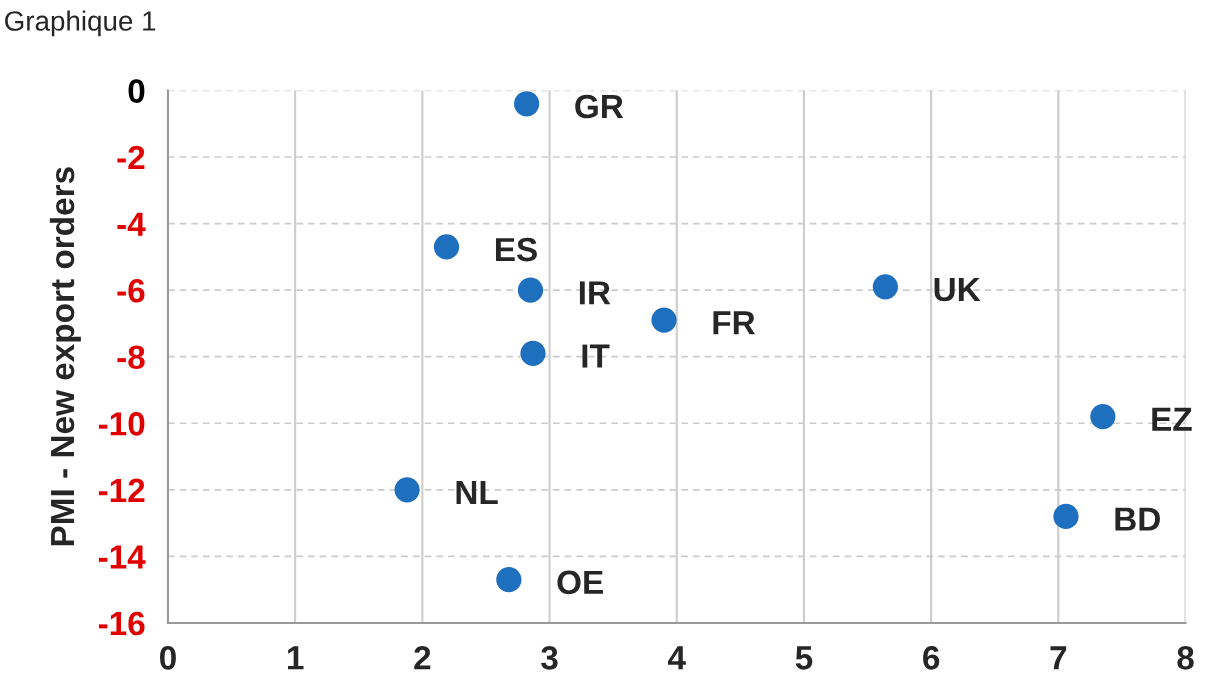 The width and height of the screenshot is (1226, 696). What do you see at coordinates (804, 658) in the screenshot?
I see `x-tick-label: 5` at bounding box center [804, 658].